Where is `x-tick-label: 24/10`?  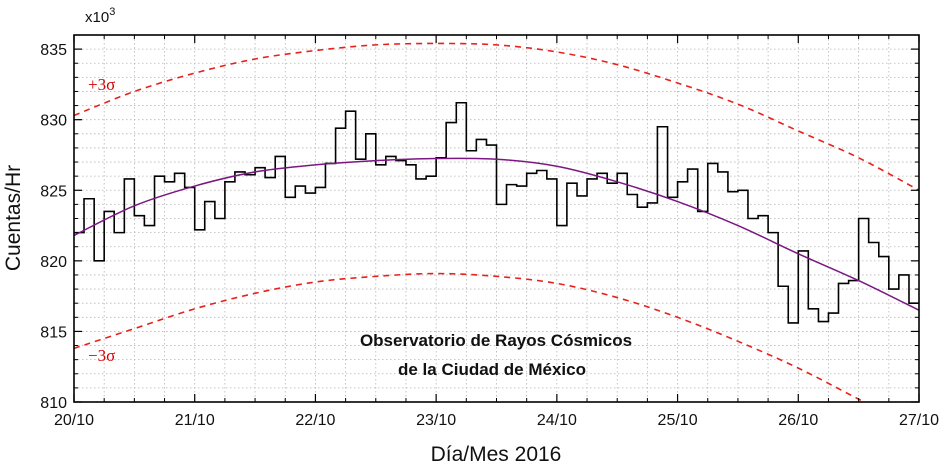 x-tick-label: 24/10 is located at coordinates (557, 420).